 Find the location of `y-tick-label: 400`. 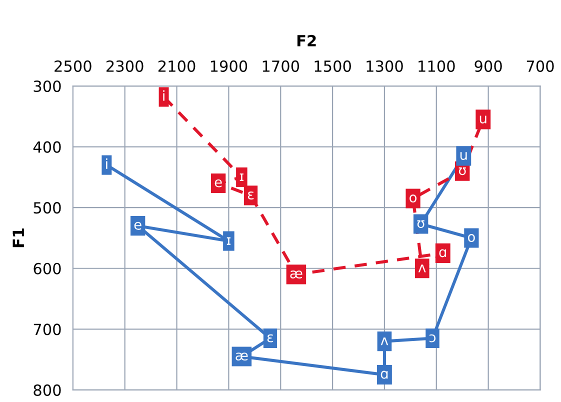

y-tick-label: 400 is located at coordinates (47, 147).